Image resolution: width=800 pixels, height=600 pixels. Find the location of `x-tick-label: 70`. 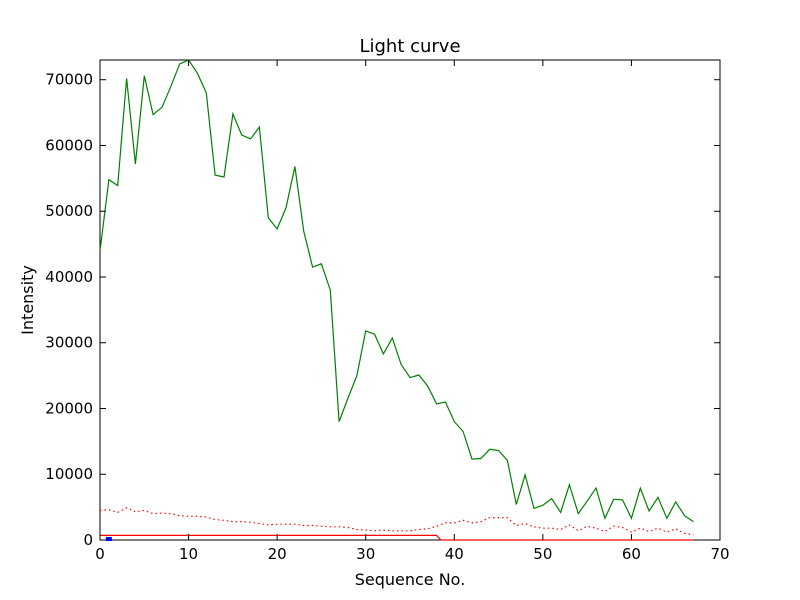

x-tick-label: 70 is located at coordinates (719, 554).